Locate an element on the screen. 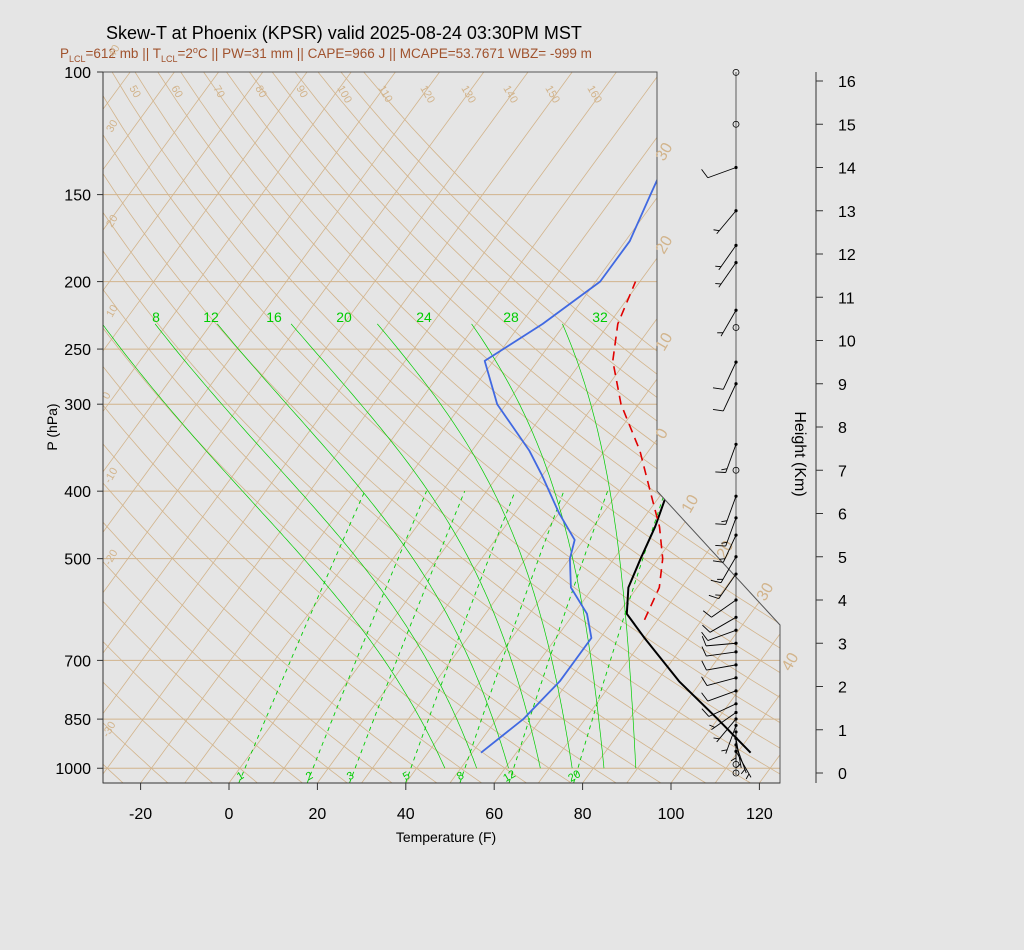 The width and height of the screenshot is (1024, 950). y-tick-label: 850 is located at coordinates (77, 720).